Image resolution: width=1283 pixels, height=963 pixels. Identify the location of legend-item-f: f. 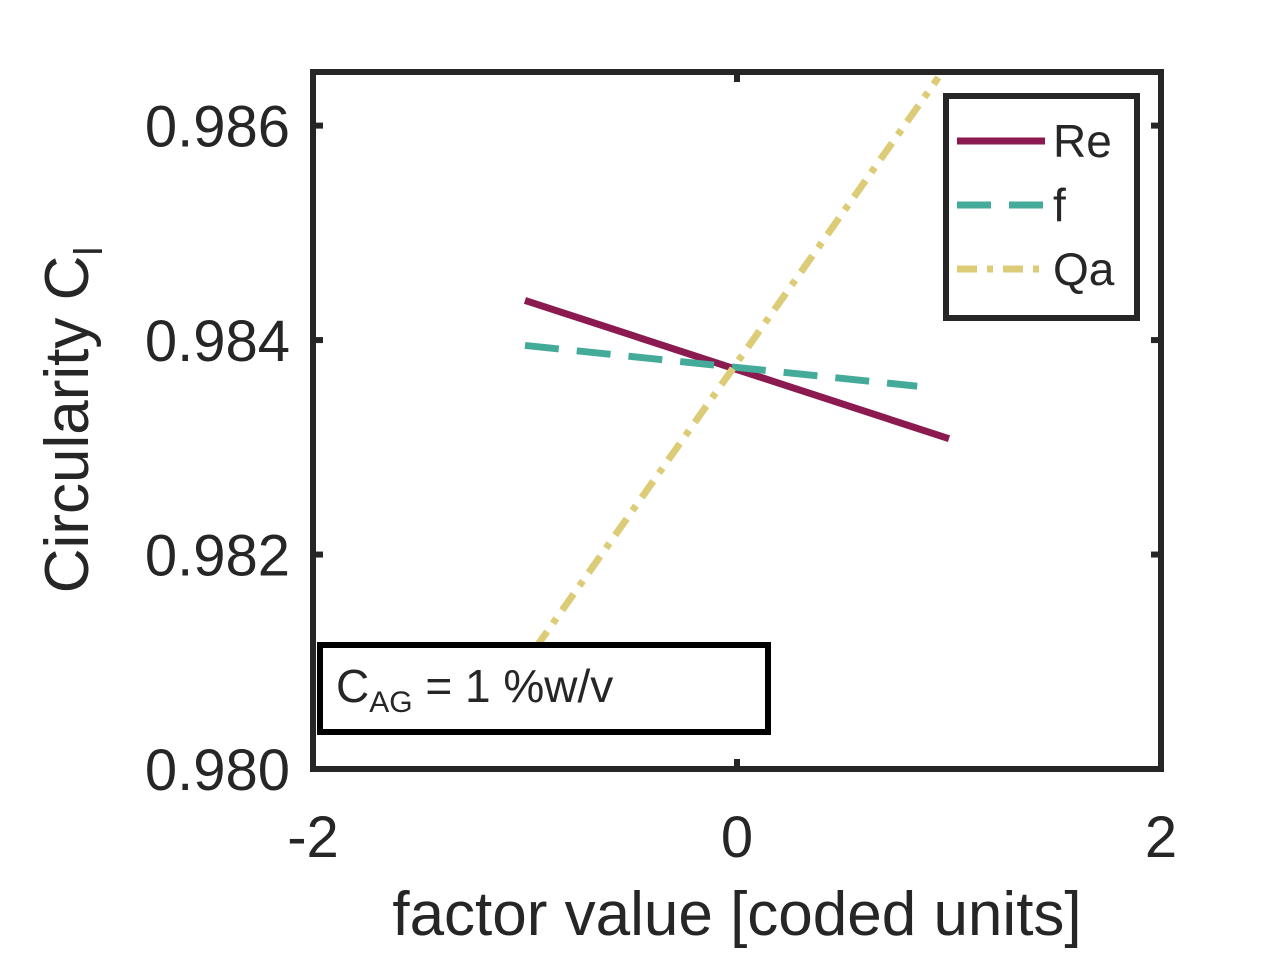
(1011, 205).